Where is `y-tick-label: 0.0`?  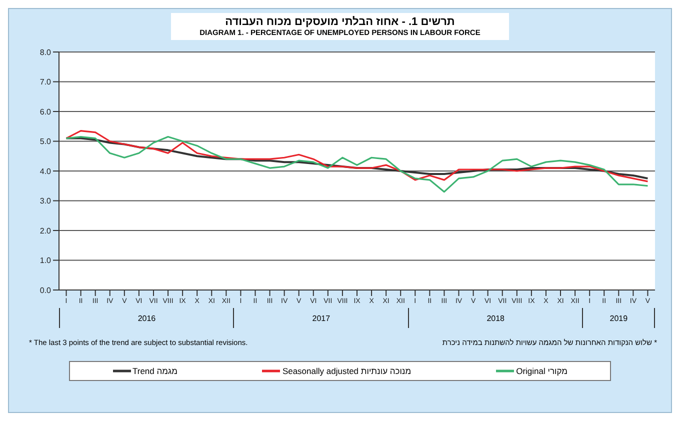 y-tick-label: 0.0 is located at coordinates (46, 290).